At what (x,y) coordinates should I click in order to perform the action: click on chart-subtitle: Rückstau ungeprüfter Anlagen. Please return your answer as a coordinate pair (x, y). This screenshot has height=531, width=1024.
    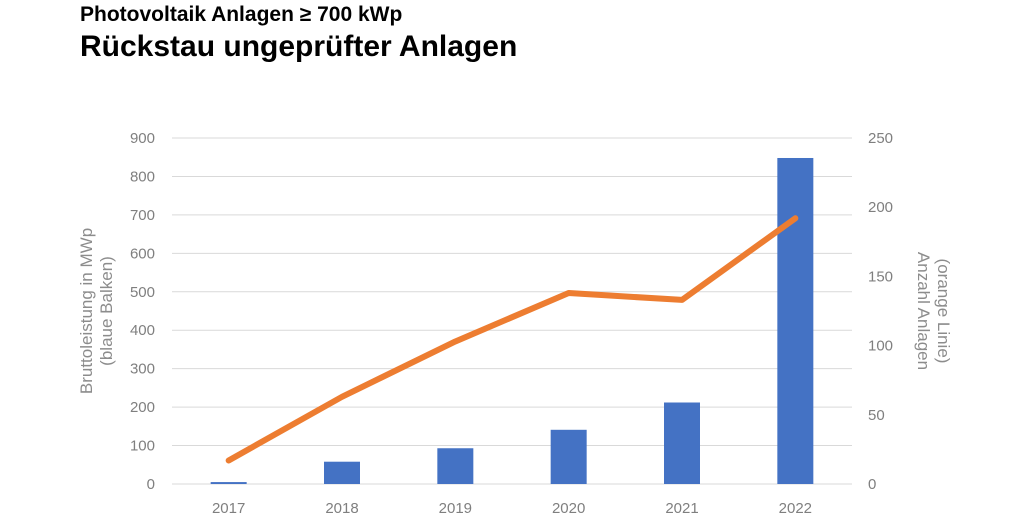
    Looking at the image, I should click on (299, 46).